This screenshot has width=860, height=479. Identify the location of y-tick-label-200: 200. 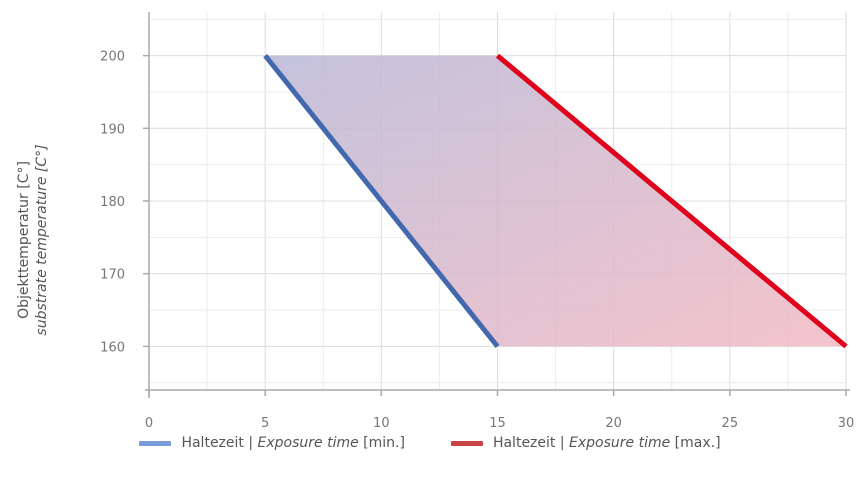
(112, 57).